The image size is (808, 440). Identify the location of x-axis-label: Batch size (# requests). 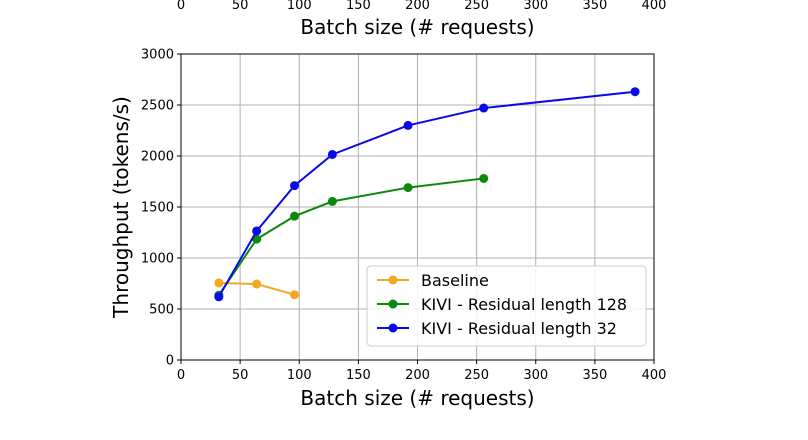
(417, 398).